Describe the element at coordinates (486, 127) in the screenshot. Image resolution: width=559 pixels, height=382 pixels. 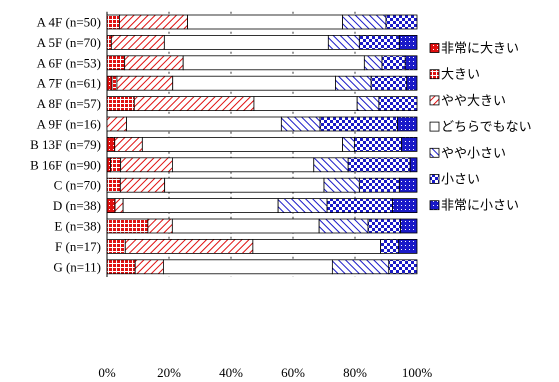
I see `legend-label: どちらでもない` at that location.